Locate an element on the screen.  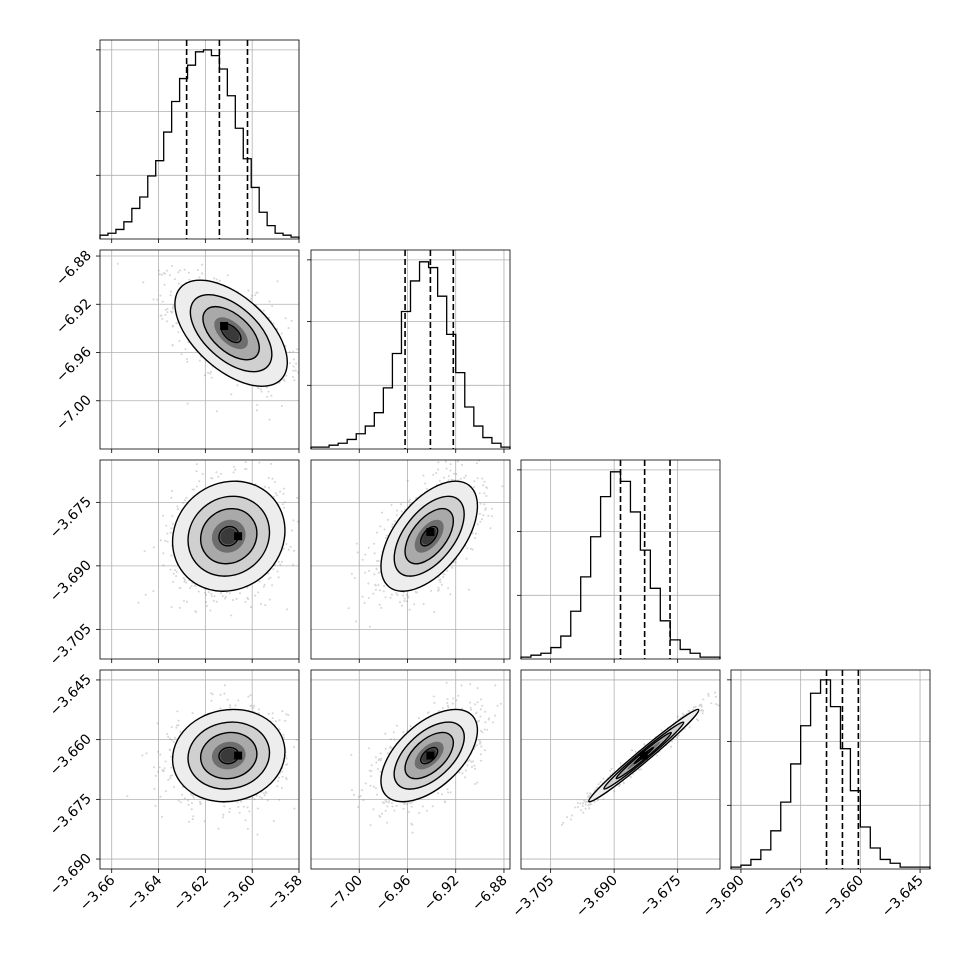
x-tick-label: −3.58 is located at coordinates (285, 894).